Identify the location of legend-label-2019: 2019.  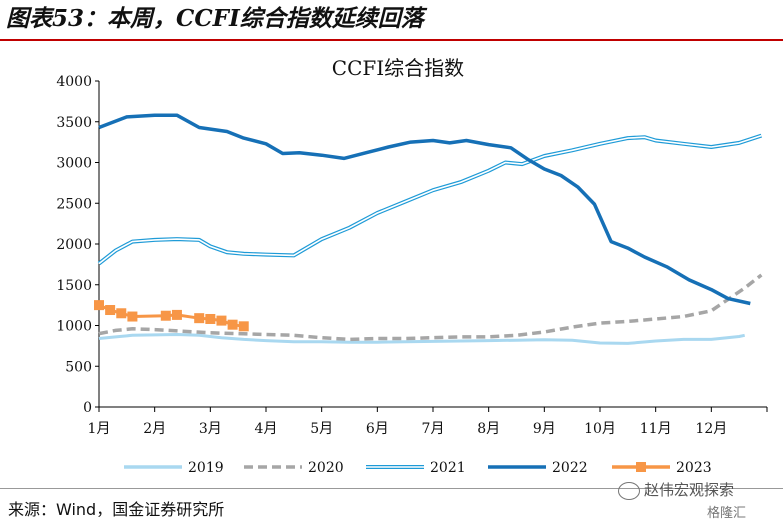
(206, 468).